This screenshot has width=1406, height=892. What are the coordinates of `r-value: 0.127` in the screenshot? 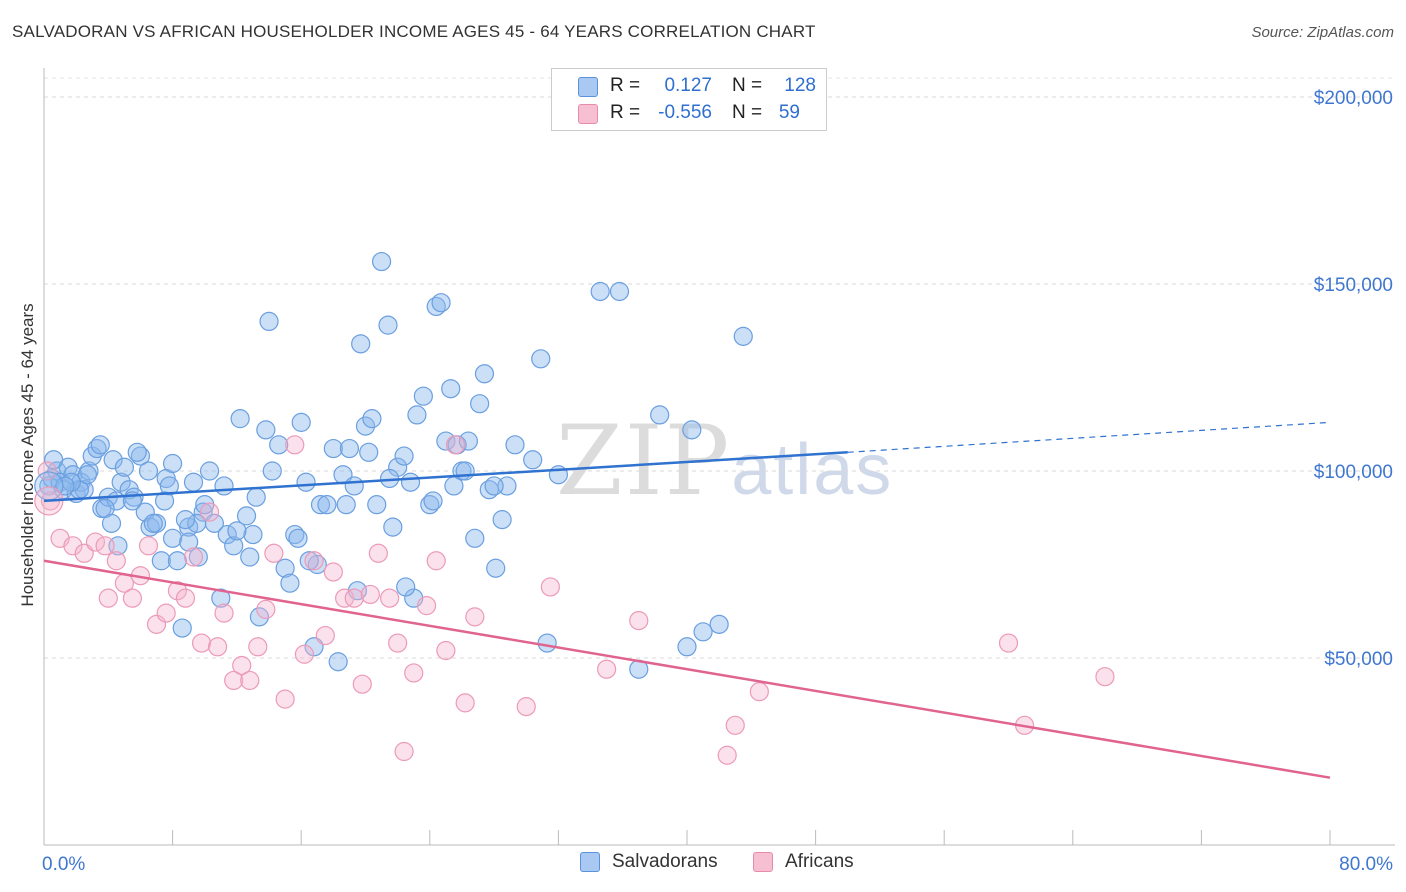 It's located at (688, 85).